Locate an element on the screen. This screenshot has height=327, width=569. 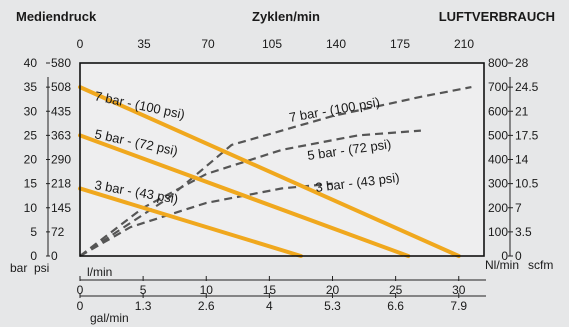
right-nl-tick-label: 800 is located at coordinates (498, 63).